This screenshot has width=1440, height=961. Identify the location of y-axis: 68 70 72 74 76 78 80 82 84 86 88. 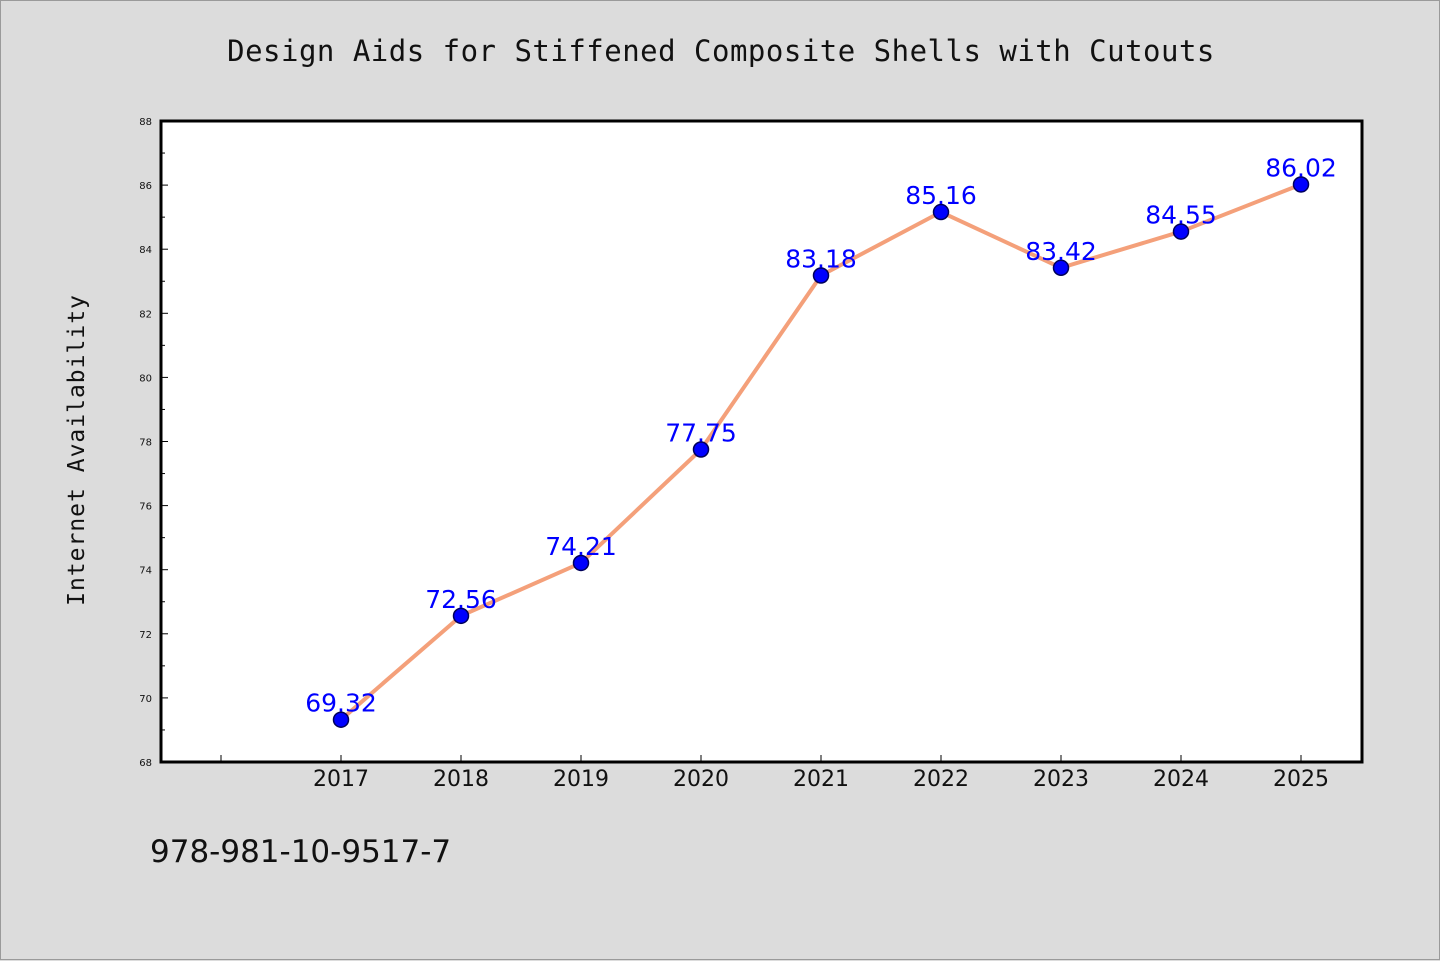
(153, 443).